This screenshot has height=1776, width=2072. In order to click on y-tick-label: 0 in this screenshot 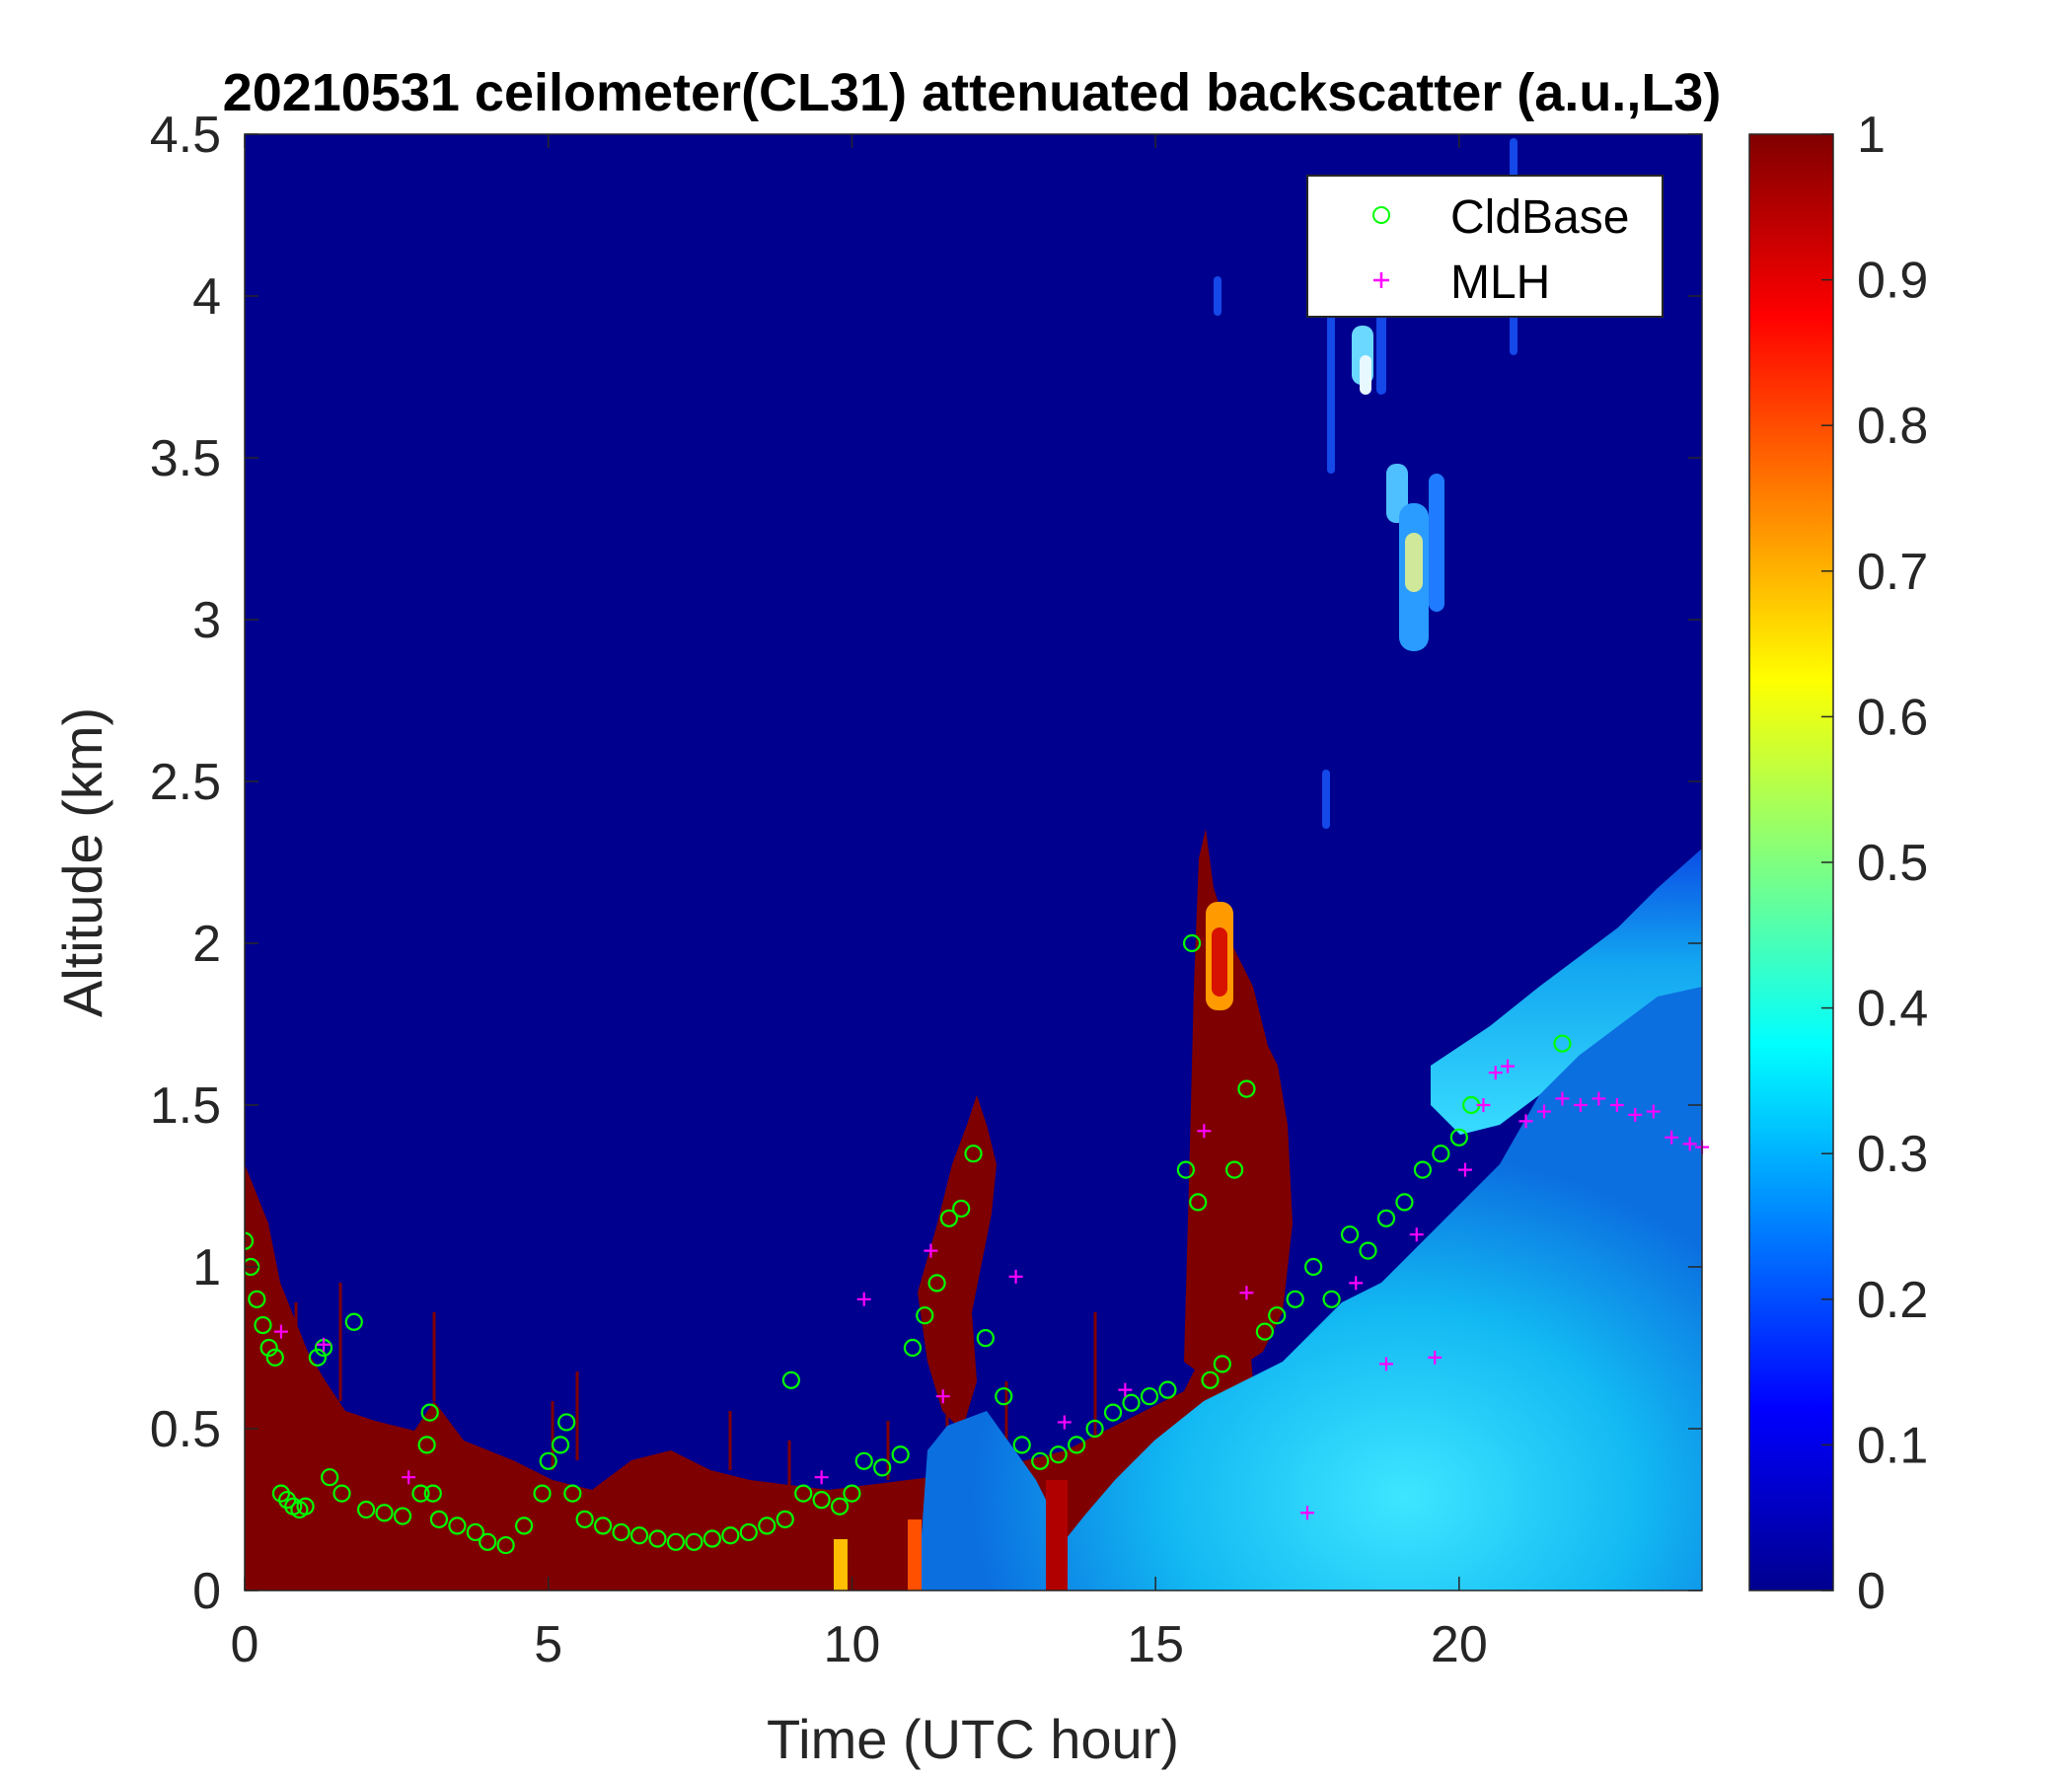, I will do `click(206, 1592)`.